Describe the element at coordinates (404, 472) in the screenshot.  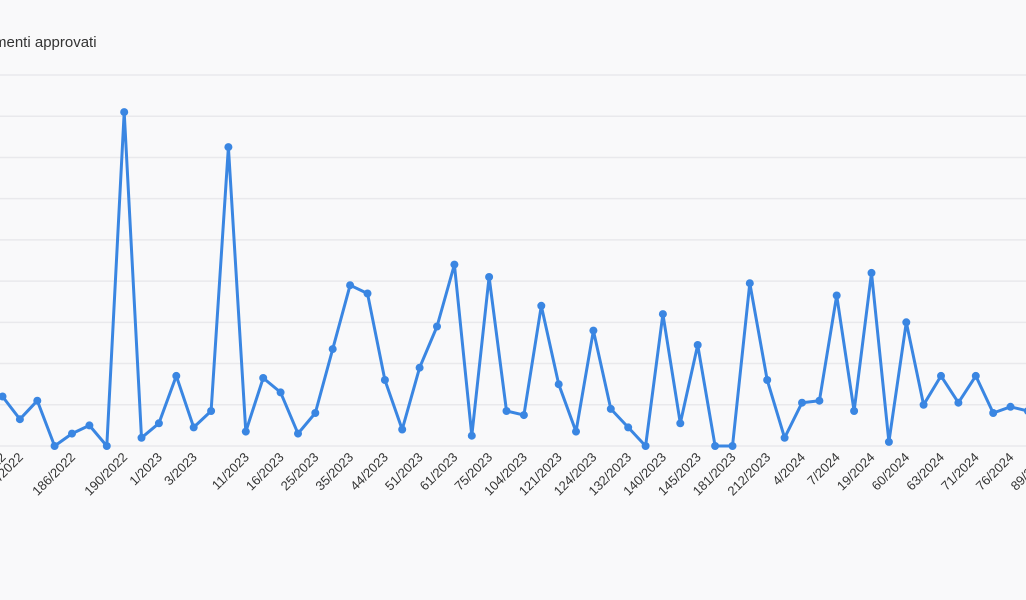
I see `x-tick-label: 51/2023` at that location.